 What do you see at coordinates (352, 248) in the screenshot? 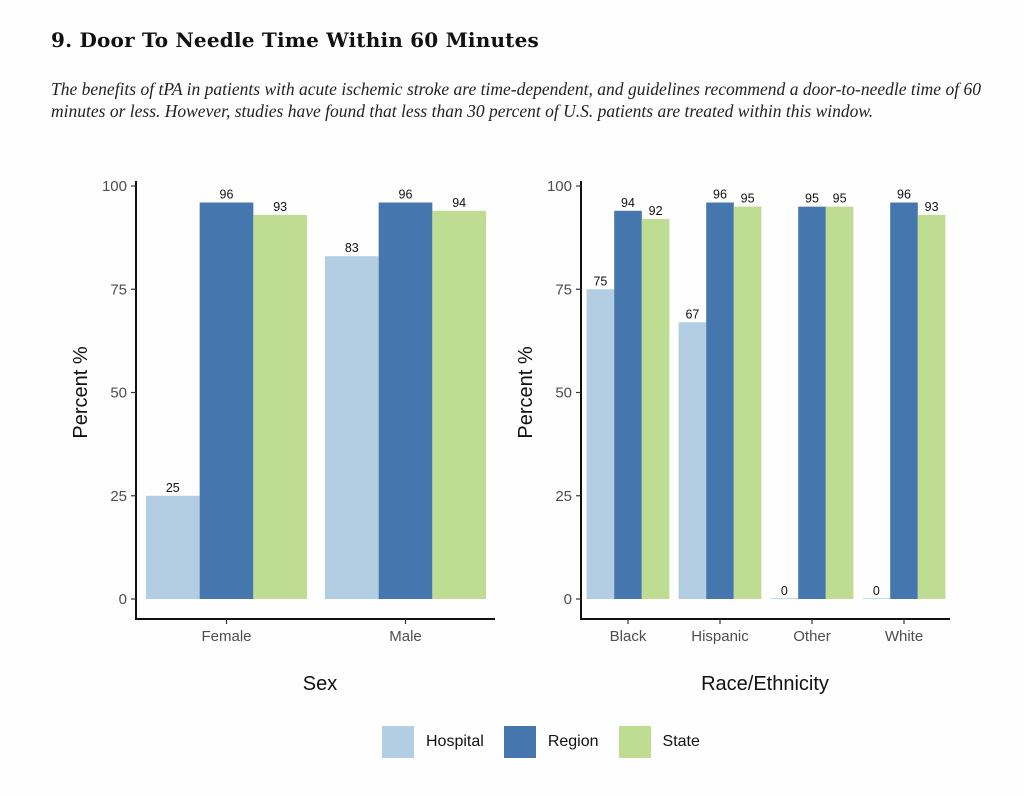
I see `data-label: 83` at bounding box center [352, 248].